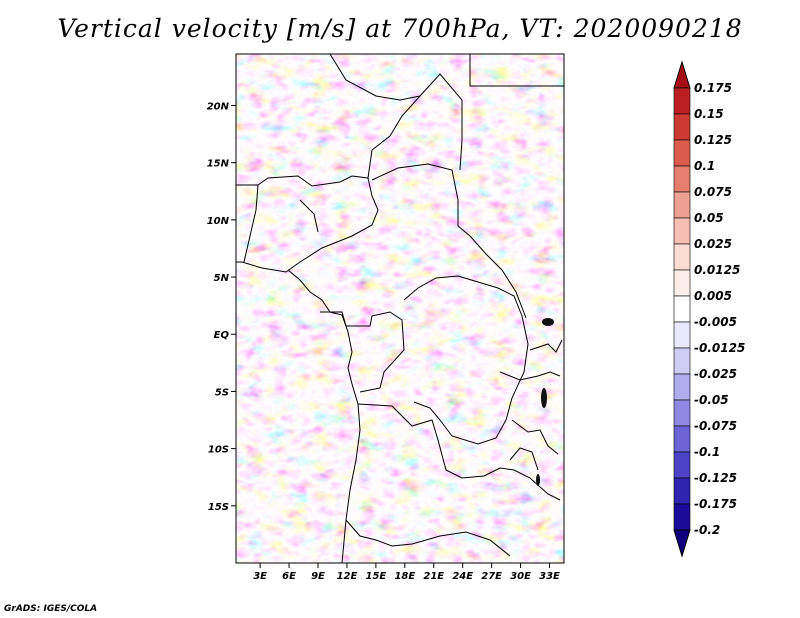 The width and height of the screenshot is (800, 618). I want to click on colorbar-label: 0.0125, so click(717, 270).